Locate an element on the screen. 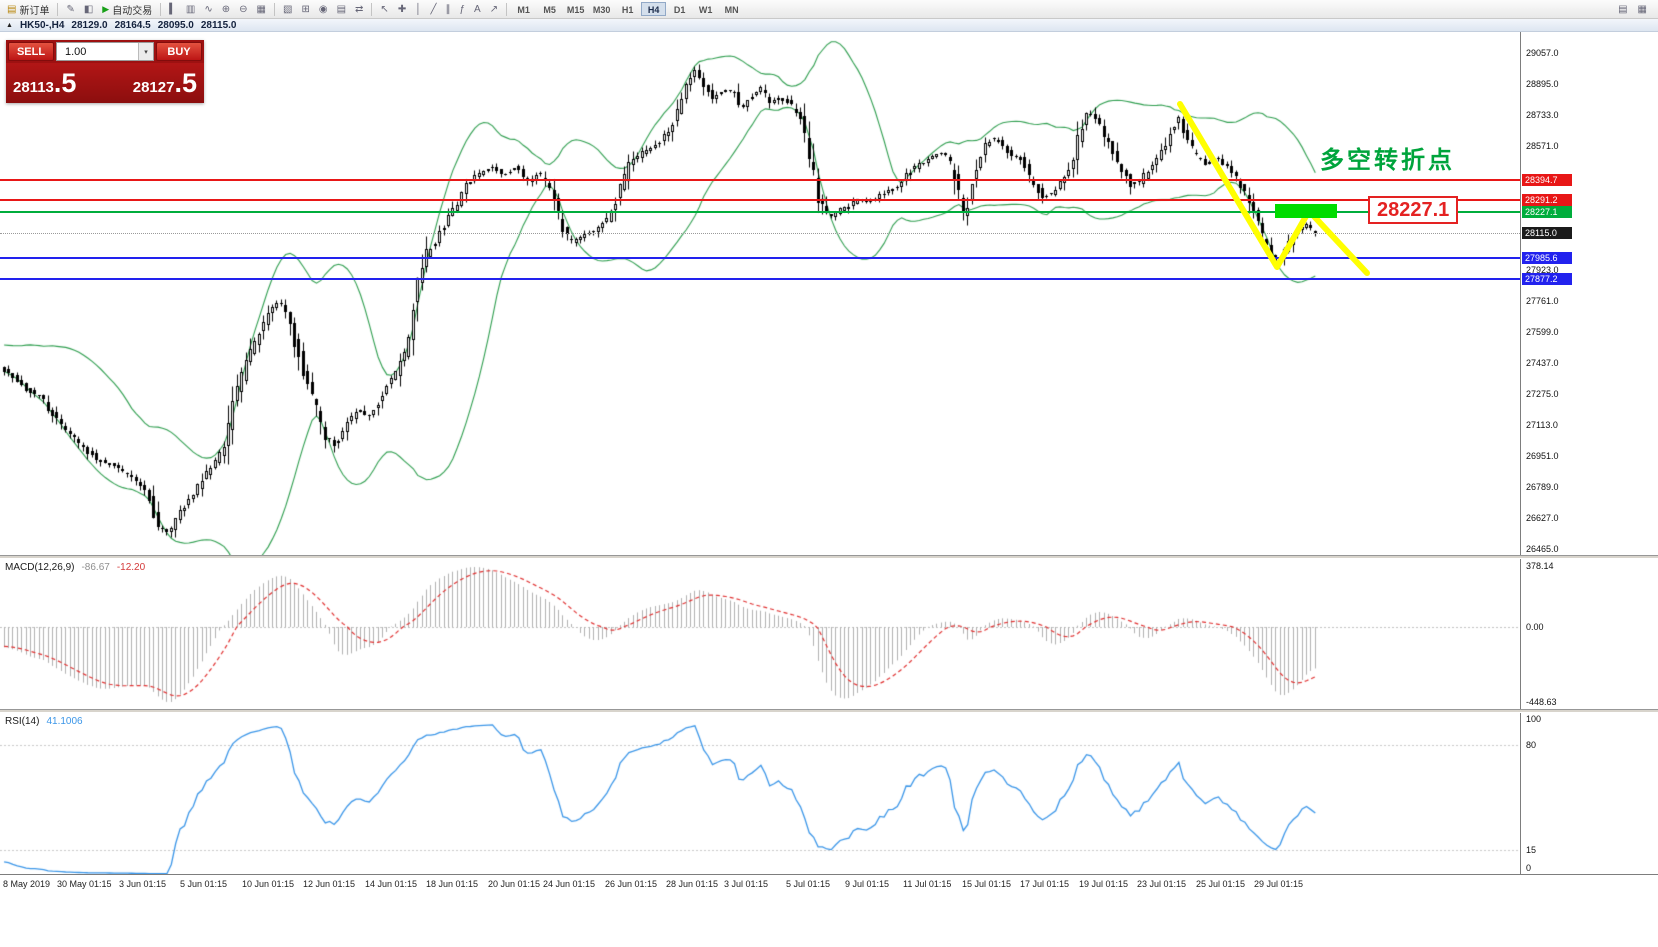 The width and height of the screenshot is (1658, 947). volume-value: 1.00 is located at coordinates (76, 51).